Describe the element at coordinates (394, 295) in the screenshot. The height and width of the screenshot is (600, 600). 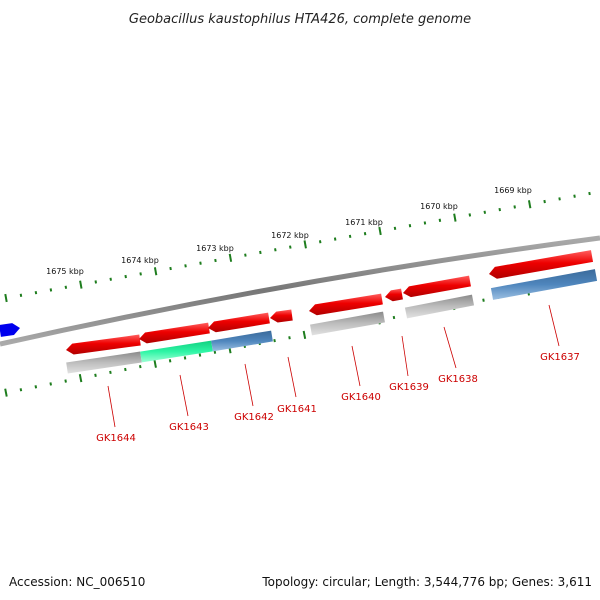
I see `gene-arrow-gk1639` at that location.